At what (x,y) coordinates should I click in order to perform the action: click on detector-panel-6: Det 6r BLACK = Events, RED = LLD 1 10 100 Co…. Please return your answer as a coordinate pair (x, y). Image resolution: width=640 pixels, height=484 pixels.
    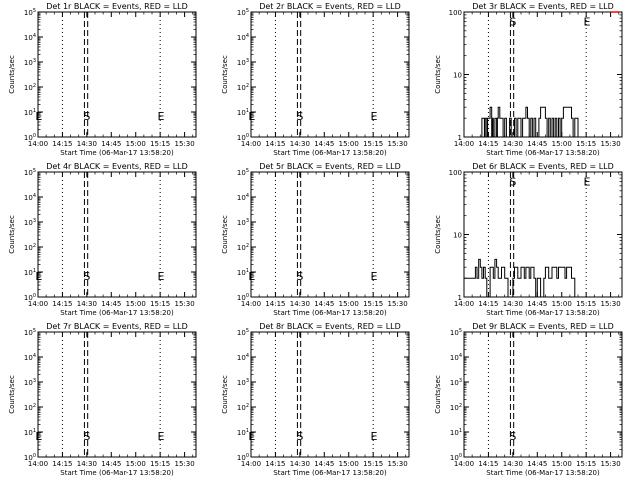
    Looking at the image, I should click on (528, 239).